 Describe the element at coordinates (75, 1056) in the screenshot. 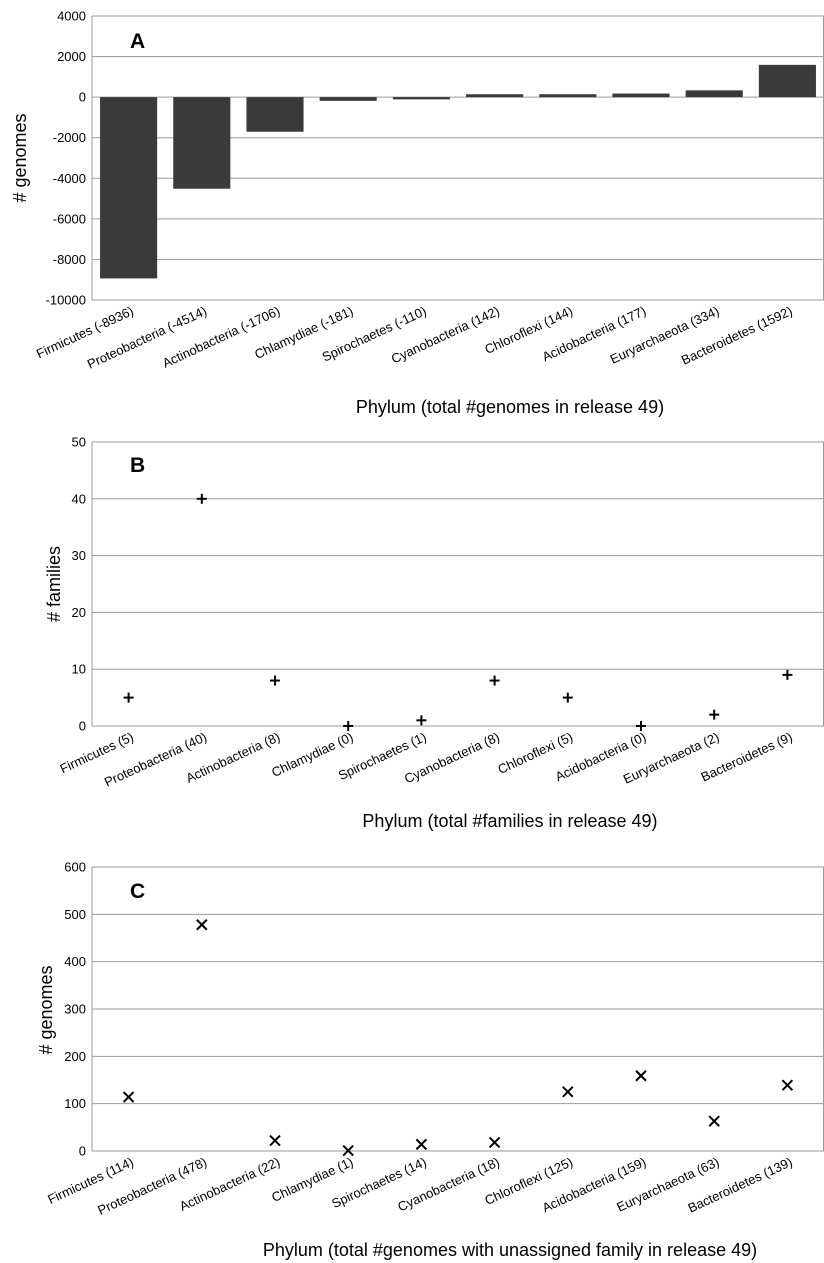

I see `y-tick-label: 200` at that location.